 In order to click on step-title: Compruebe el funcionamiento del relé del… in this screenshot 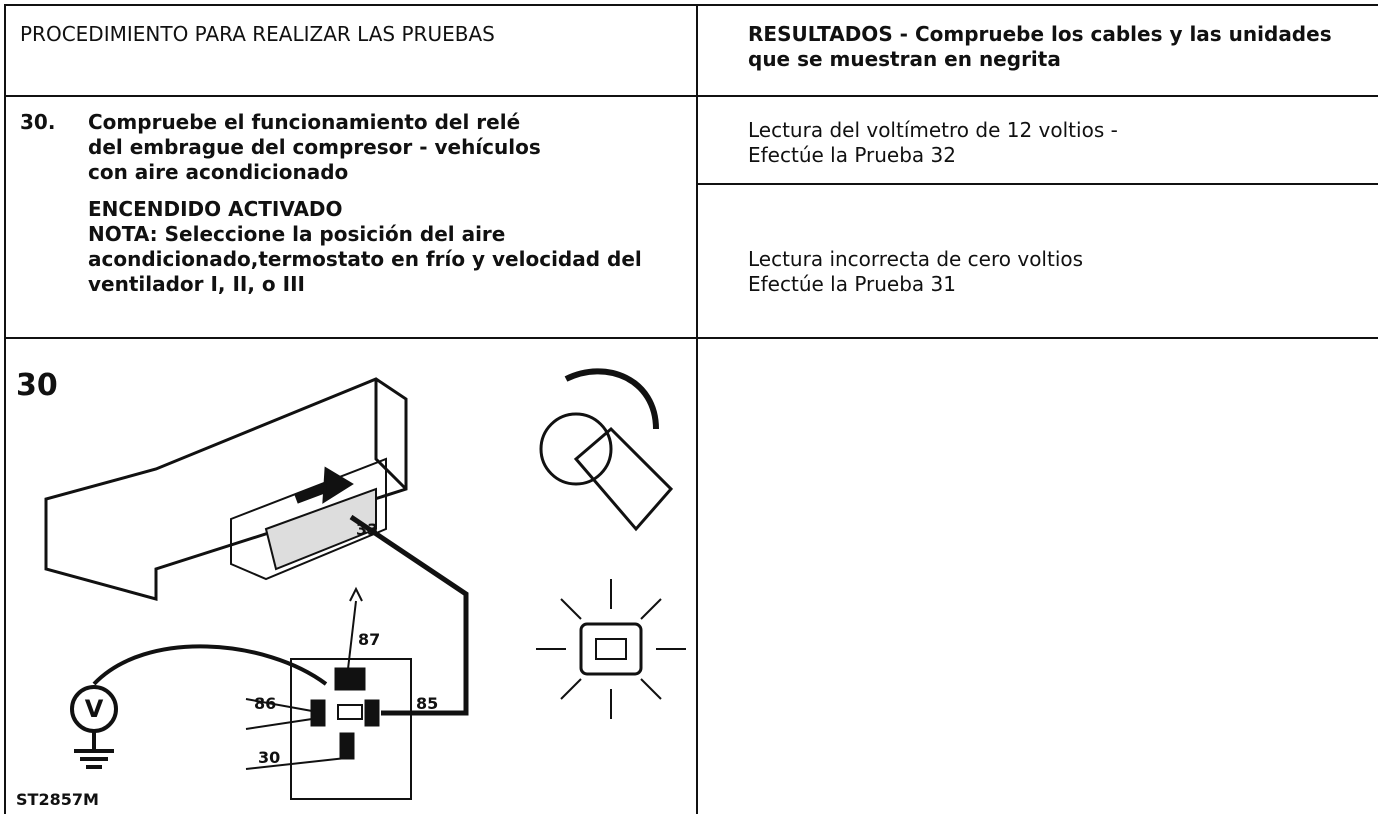, I will do `click(314, 147)`.